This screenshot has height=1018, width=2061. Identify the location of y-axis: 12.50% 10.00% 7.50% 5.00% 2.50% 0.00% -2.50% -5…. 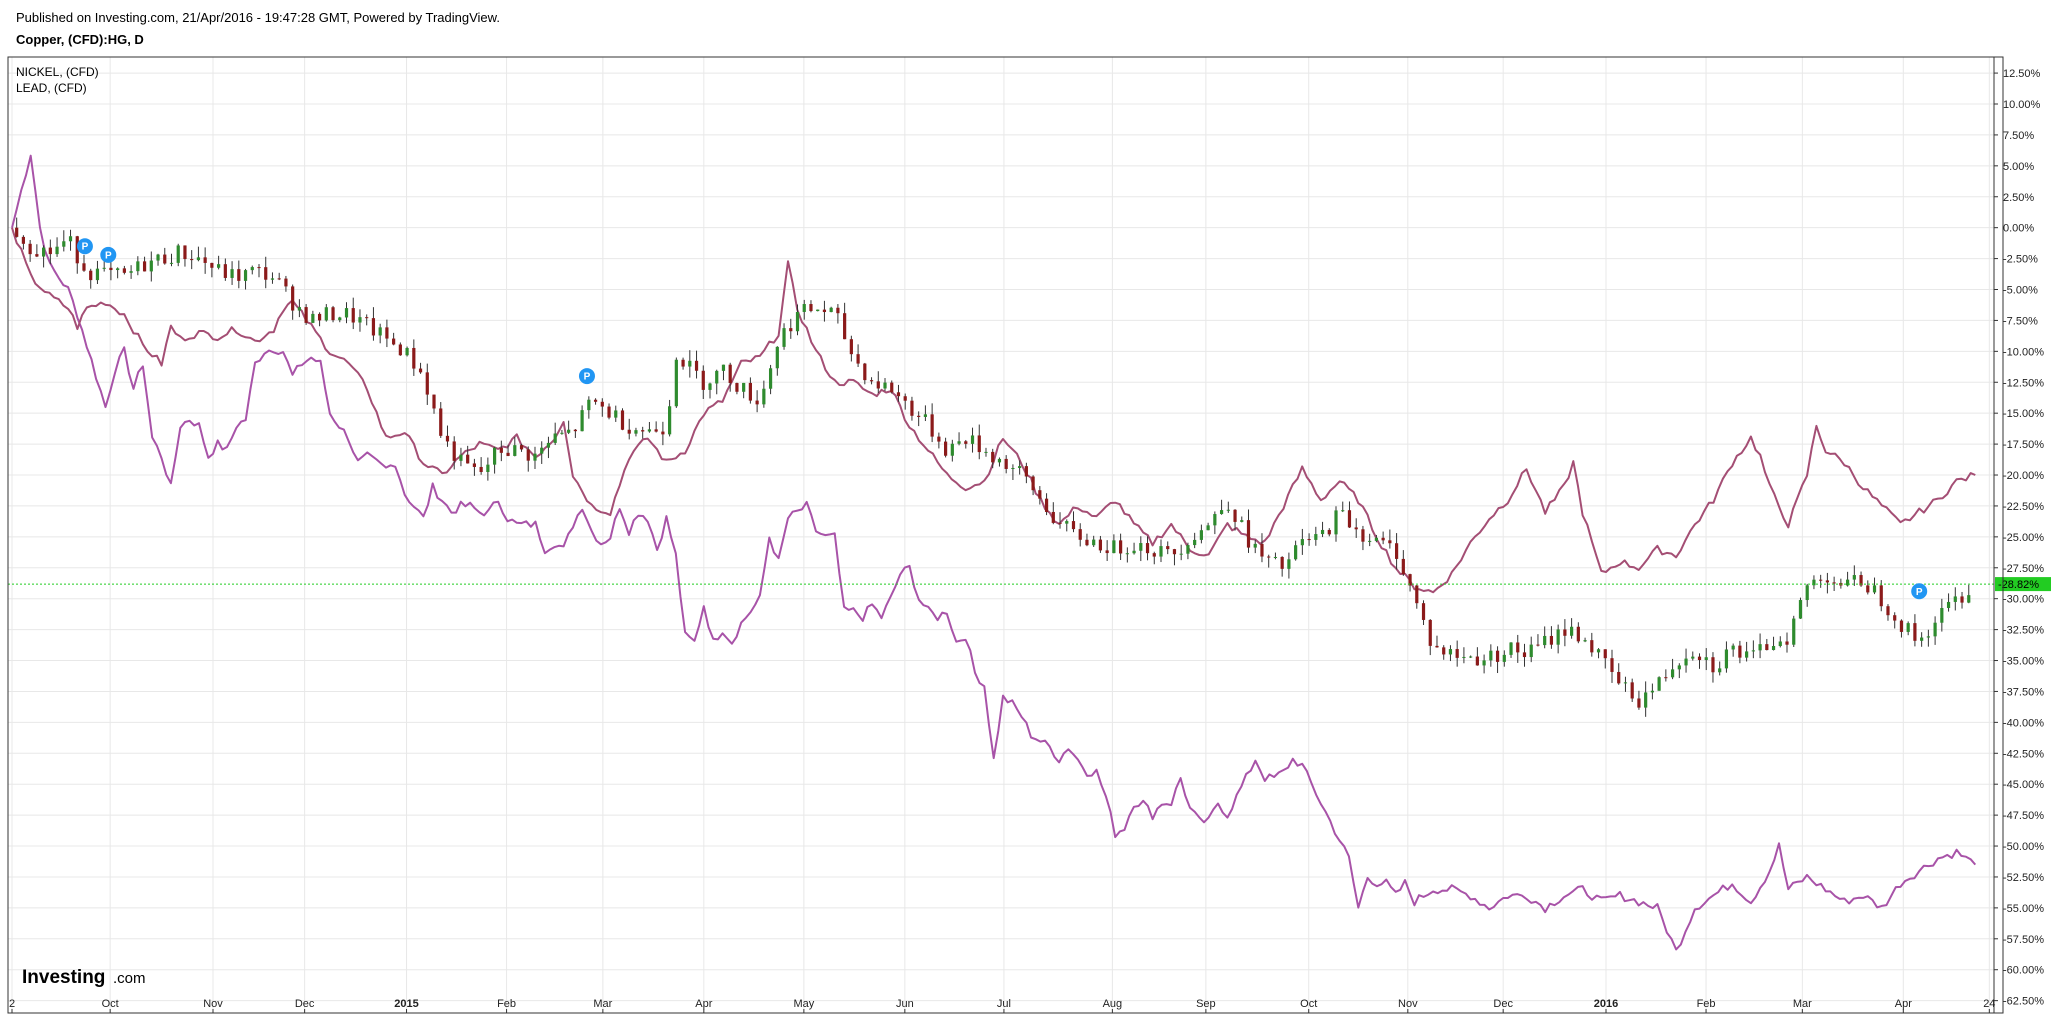
(2019, 538).